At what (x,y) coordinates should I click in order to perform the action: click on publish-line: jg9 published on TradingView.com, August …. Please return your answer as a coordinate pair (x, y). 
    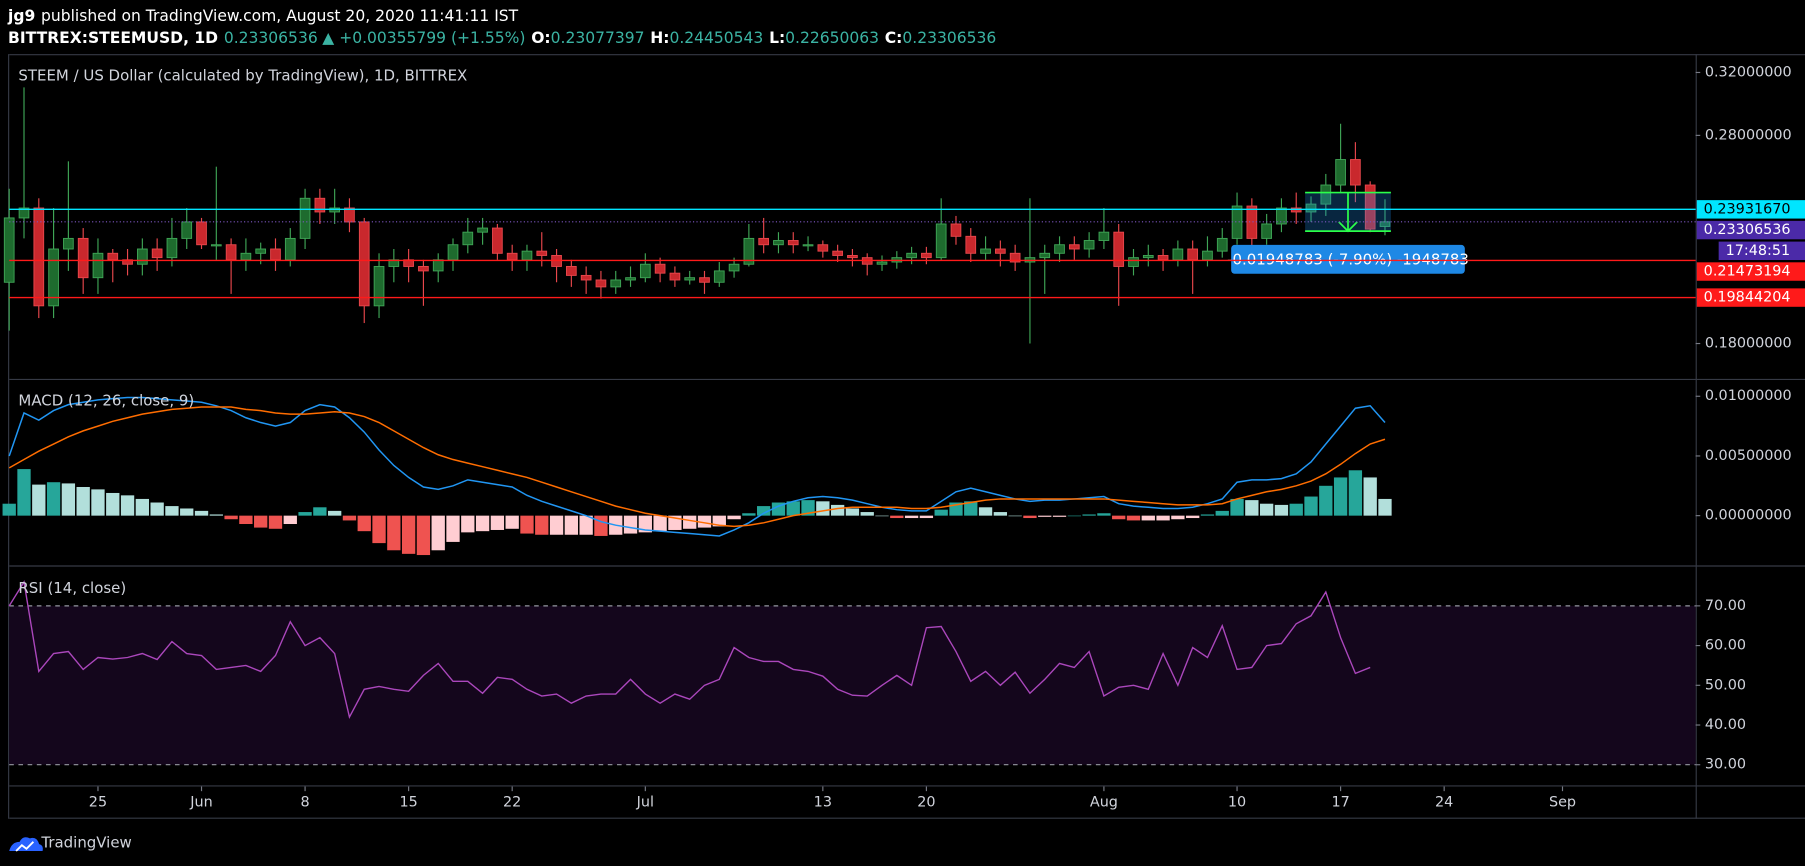
    Looking at the image, I should click on (263, 16).